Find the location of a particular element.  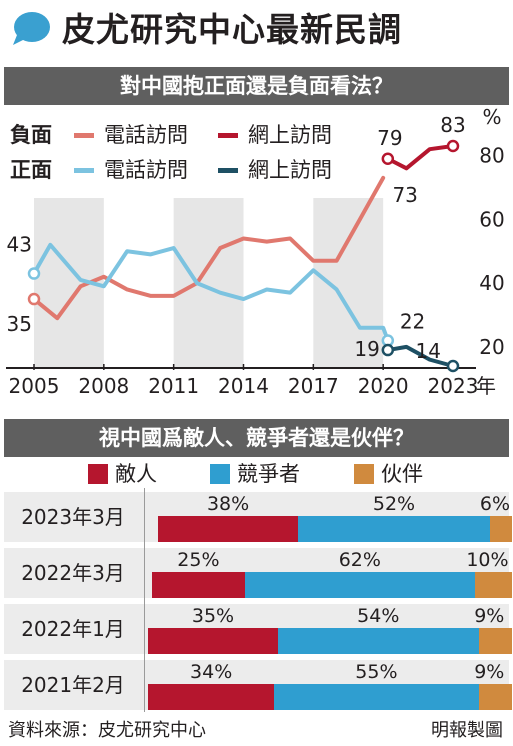

legend-negative-online-swatch is located at coordinates (228, 135).